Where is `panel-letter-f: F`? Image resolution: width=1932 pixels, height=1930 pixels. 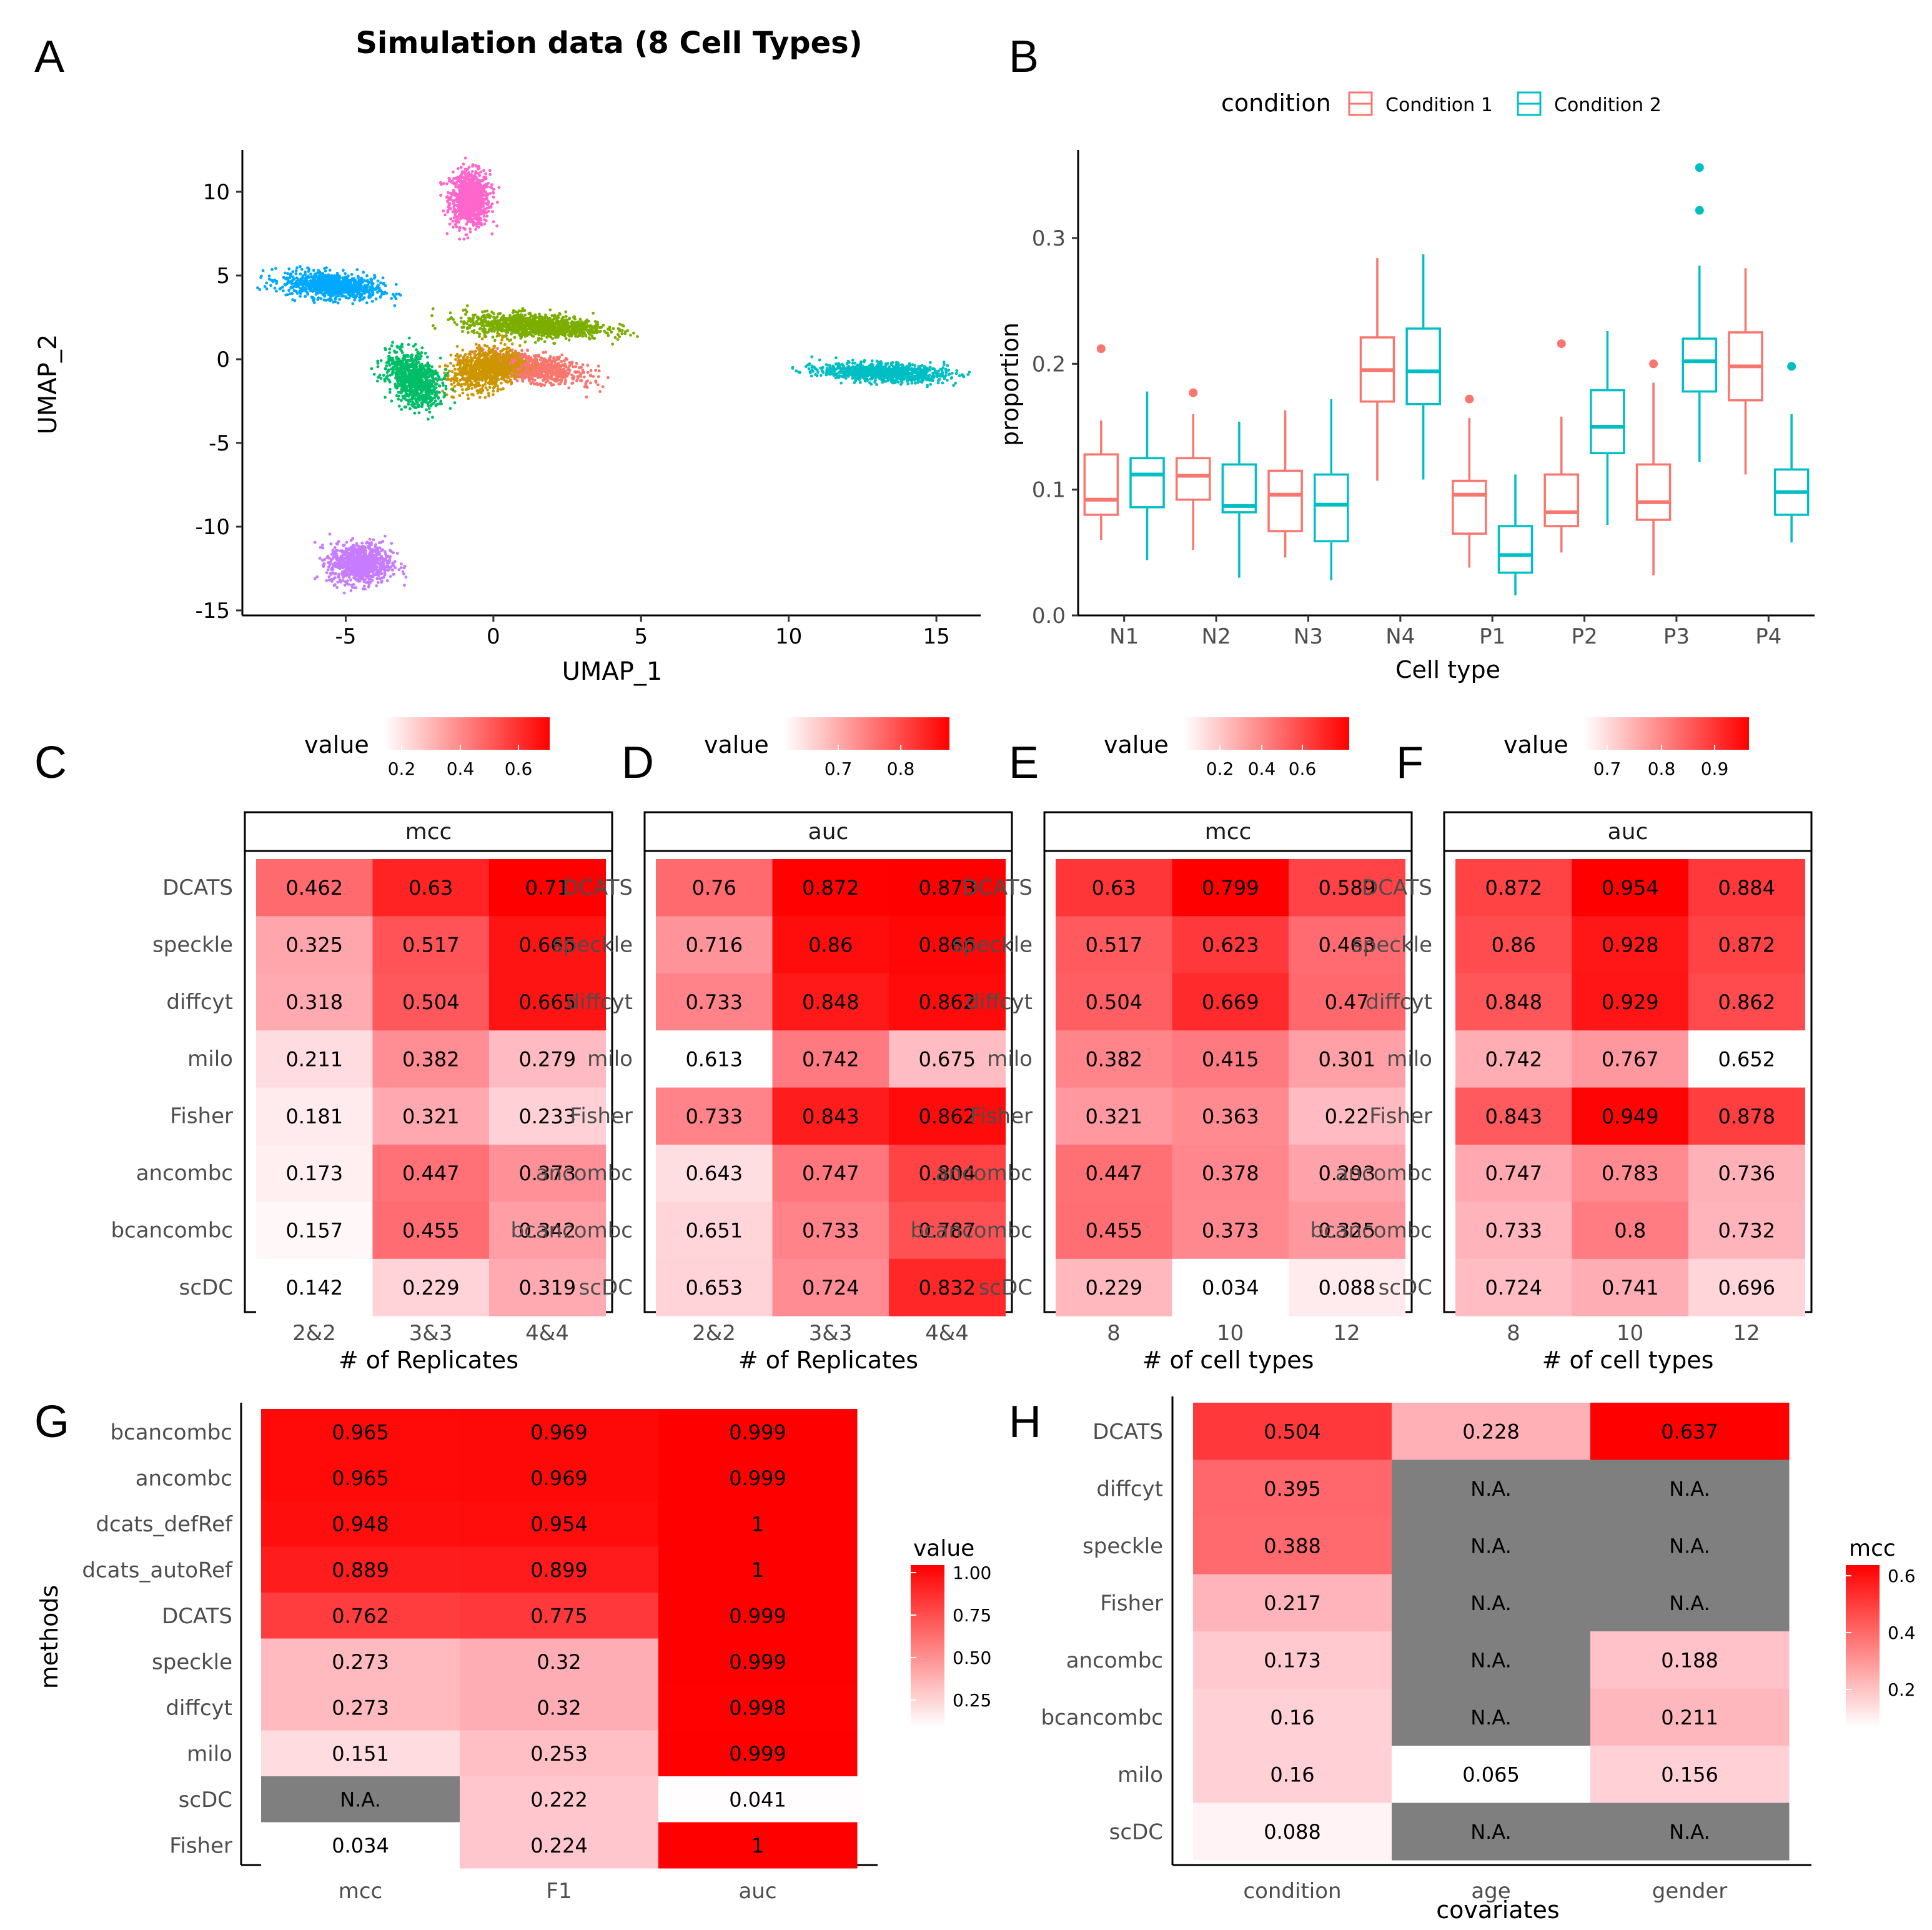
panel-letter-f: F is located at coordinates (1410, 763).